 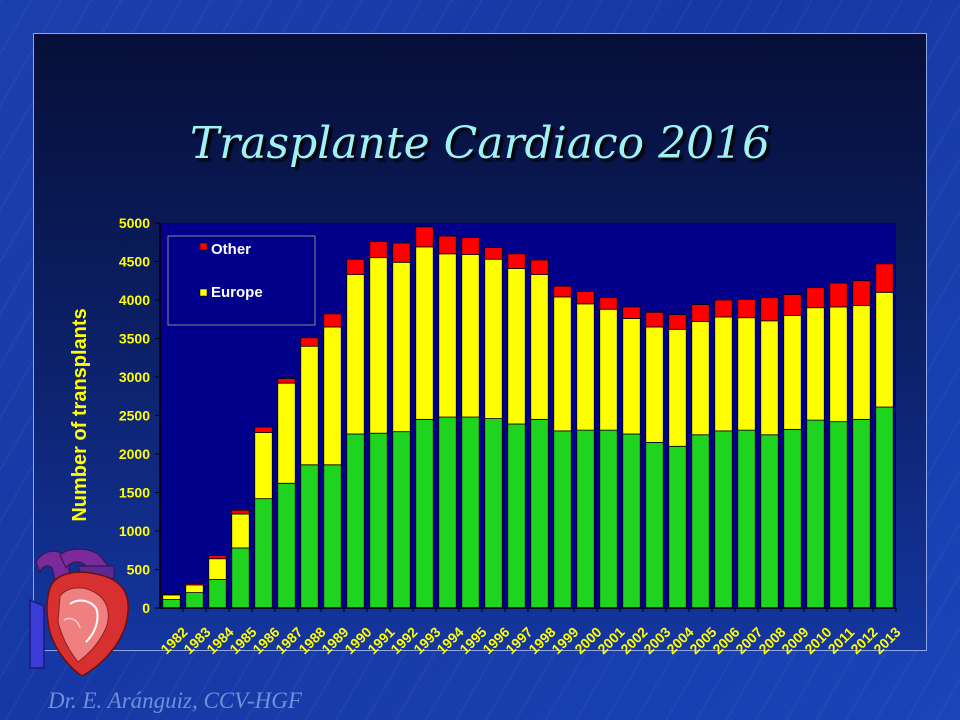 I want to click on bar-europe-2008, so click(x=769, y=378).